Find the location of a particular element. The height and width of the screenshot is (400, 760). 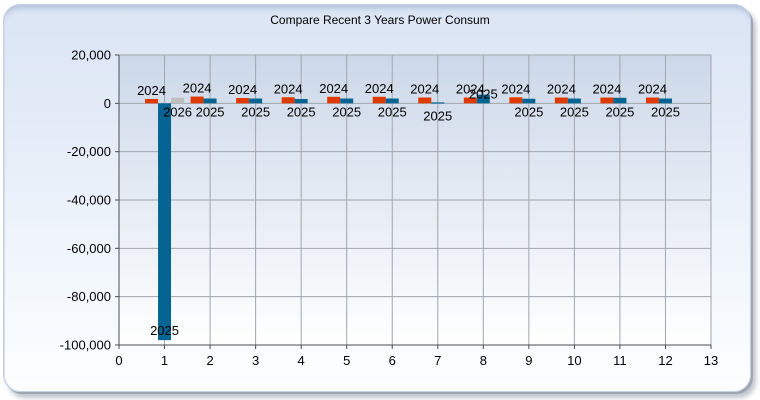

y-tick-label: 20,000 is located at coordinates (91, 55).